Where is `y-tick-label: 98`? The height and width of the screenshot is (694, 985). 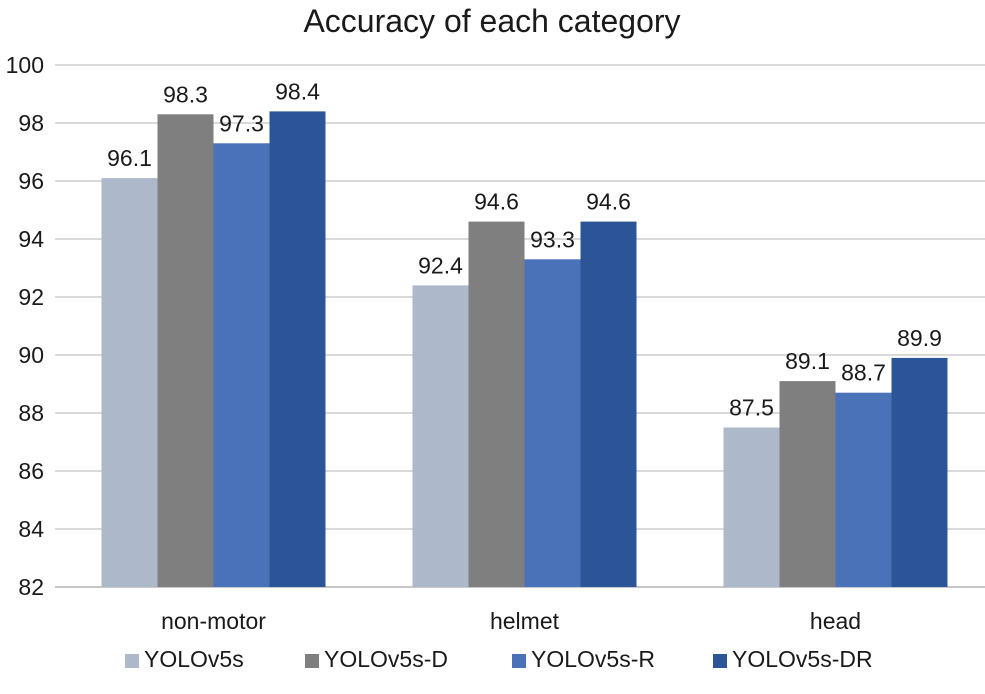
y-tick-label: 98 is located at coordinates (31, 123).